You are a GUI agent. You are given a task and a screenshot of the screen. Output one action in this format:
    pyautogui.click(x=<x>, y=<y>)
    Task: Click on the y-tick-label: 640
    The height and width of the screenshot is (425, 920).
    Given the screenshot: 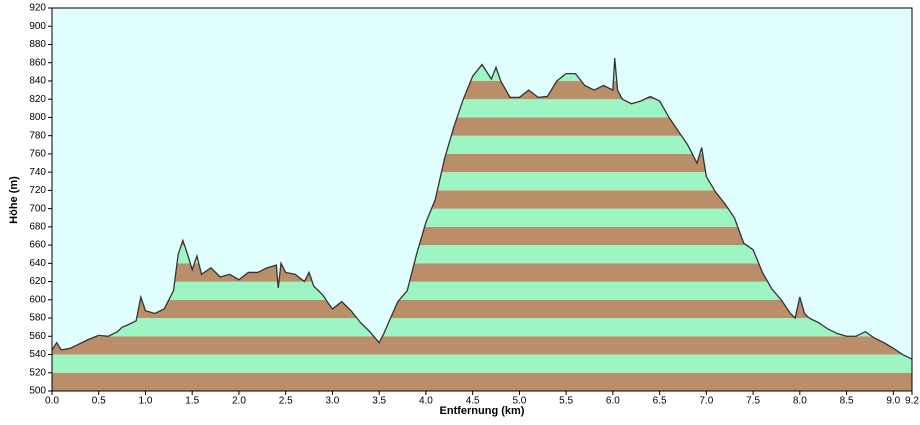 What is the action you would take?
    pyautogui.click(x=37, y=263)
    